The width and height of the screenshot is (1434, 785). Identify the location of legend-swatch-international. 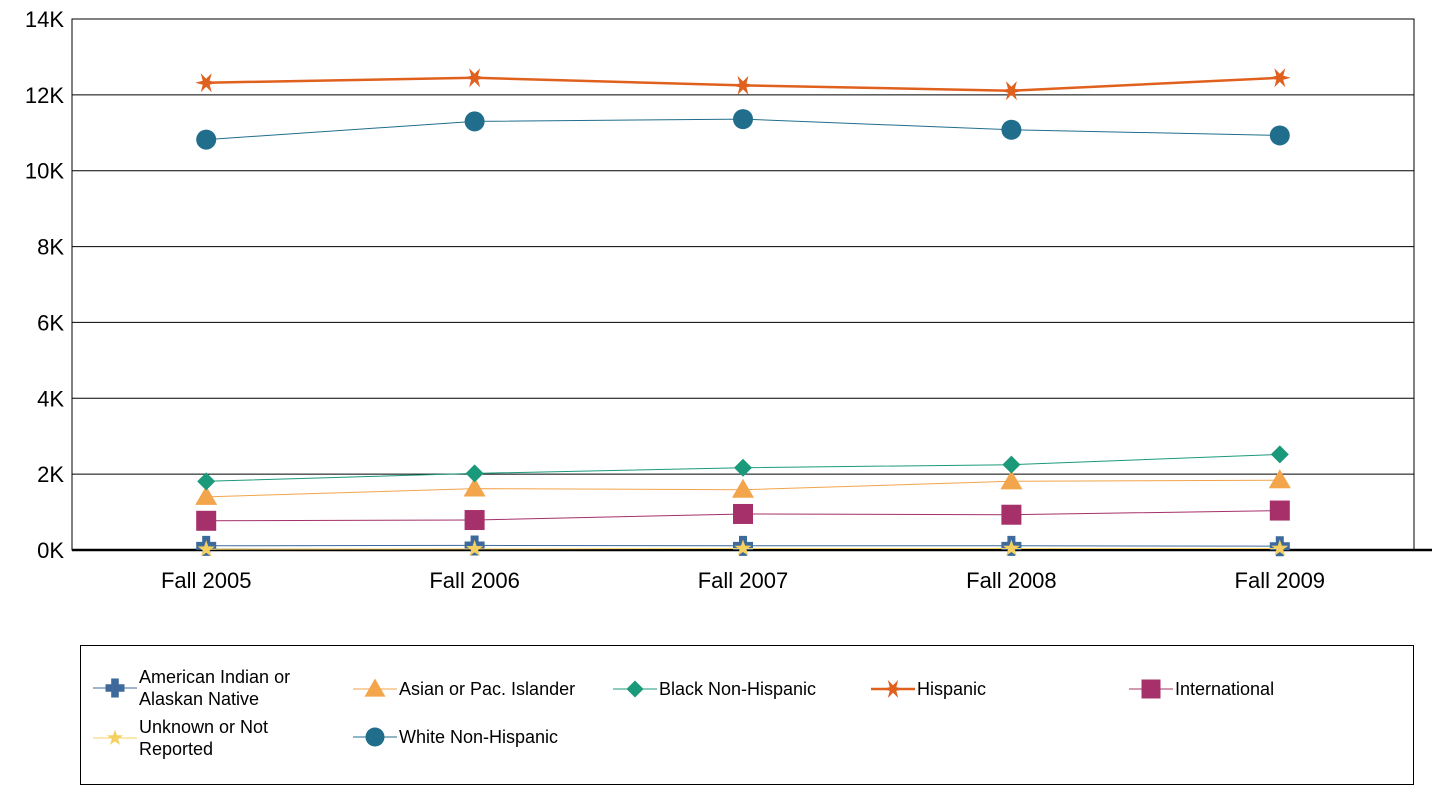
(1151, 689).